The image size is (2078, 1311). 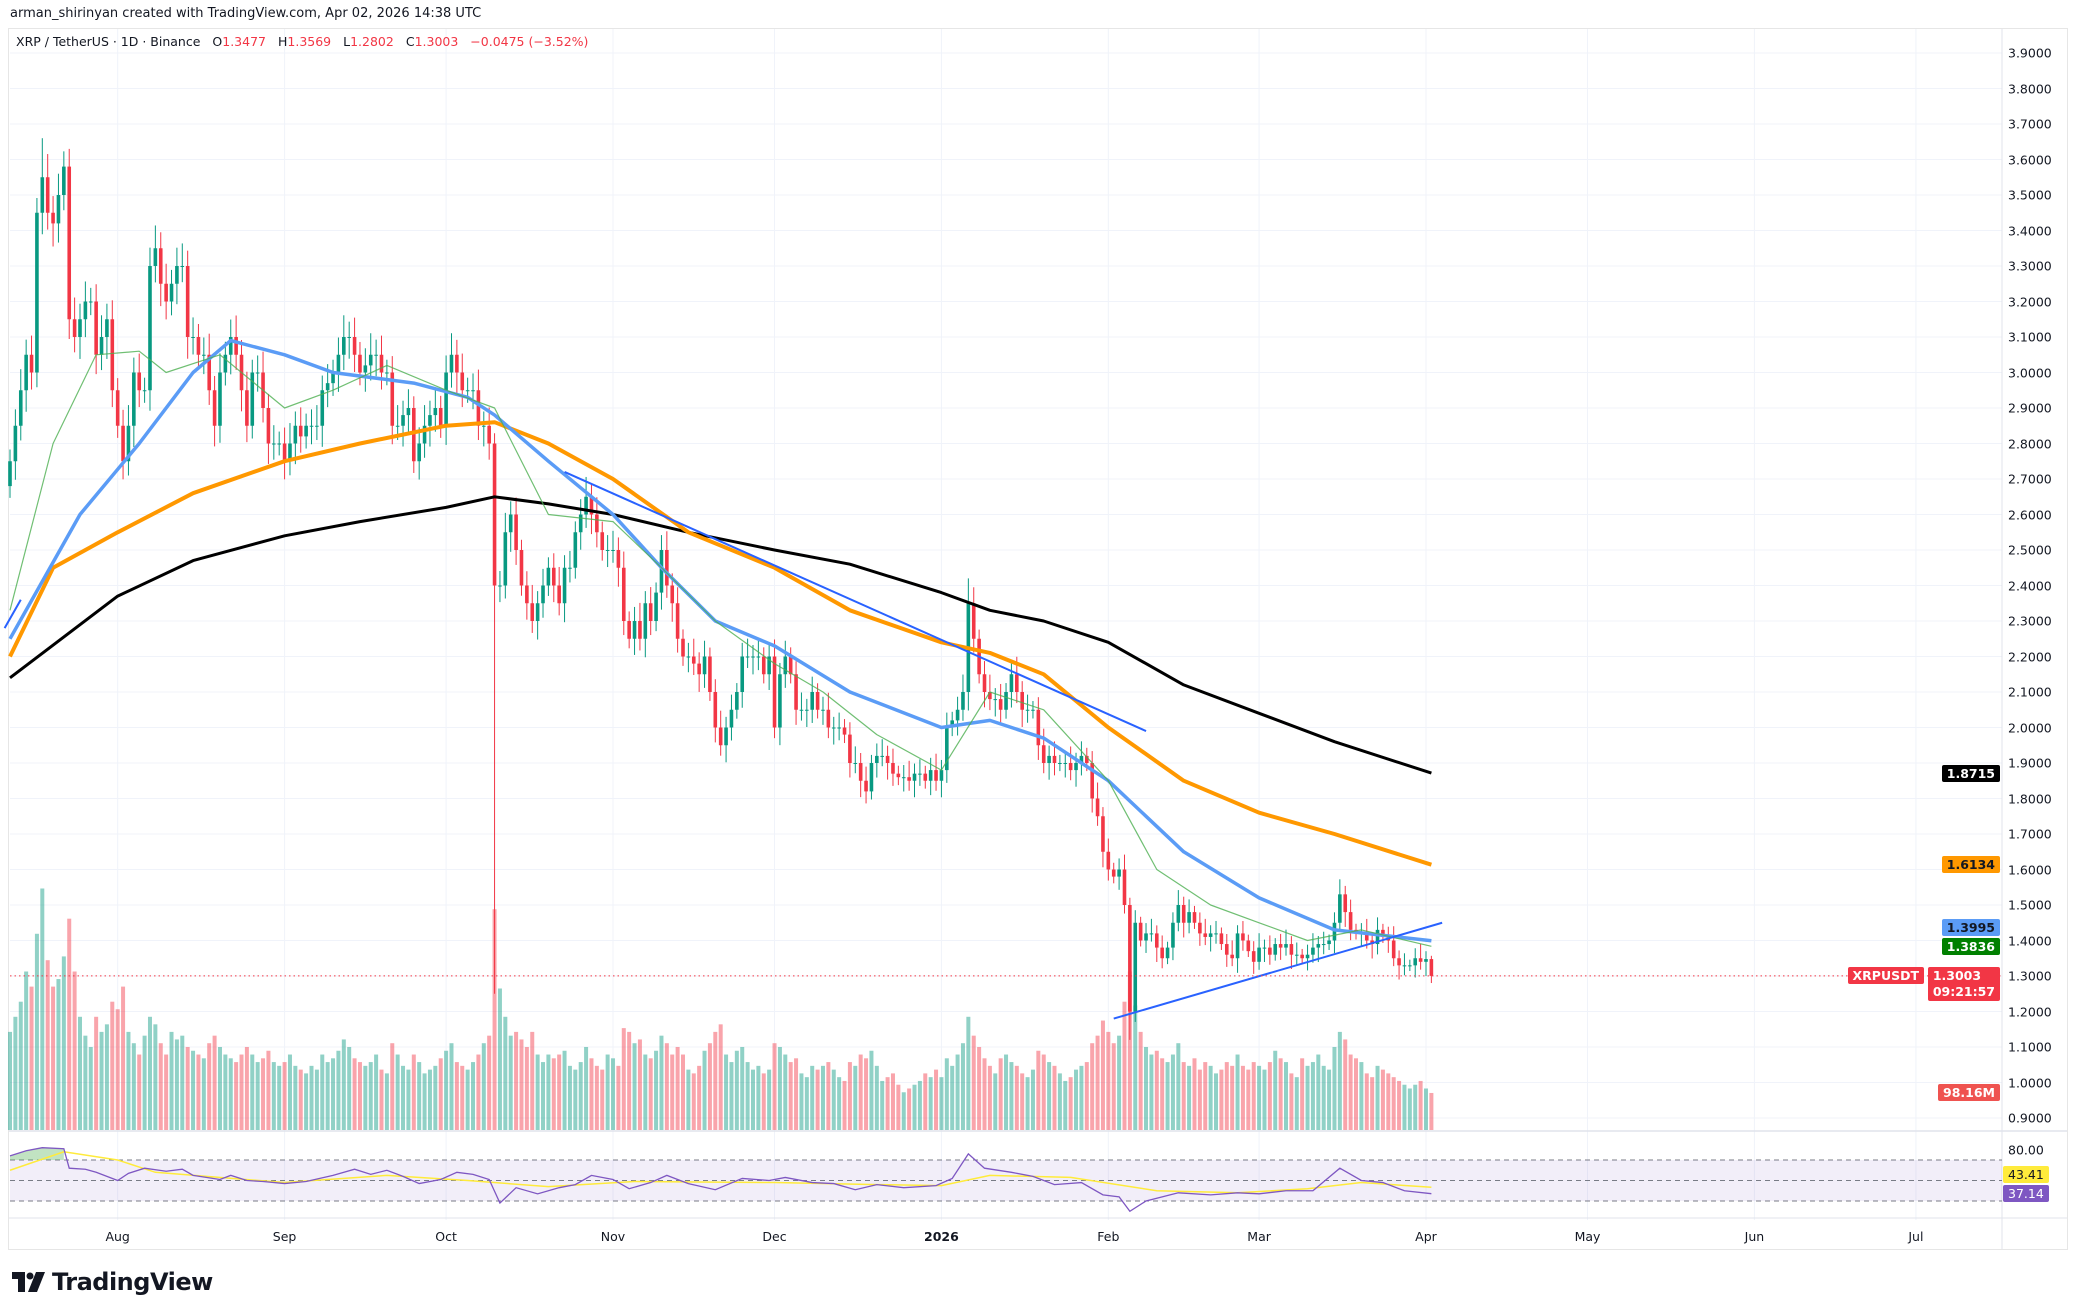 What do you see at coordinates (108, 41) in the screenshot?
I see `symbol-label: XRP / TetherUS · 1D · Binance` at bounding box center [108, 41].